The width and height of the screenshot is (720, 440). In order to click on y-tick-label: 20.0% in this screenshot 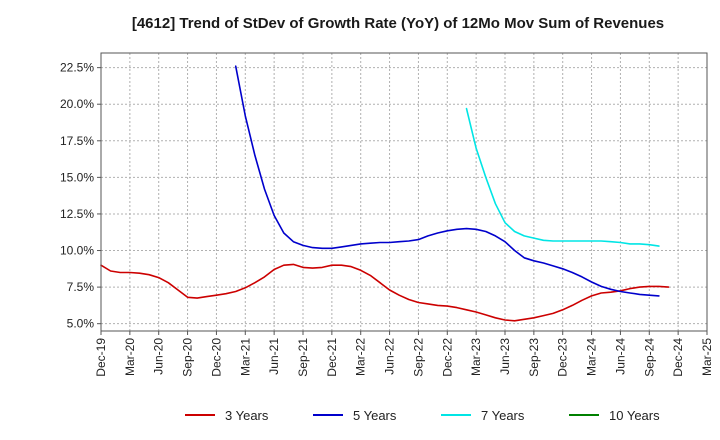, I will do `click(77, 104)`.